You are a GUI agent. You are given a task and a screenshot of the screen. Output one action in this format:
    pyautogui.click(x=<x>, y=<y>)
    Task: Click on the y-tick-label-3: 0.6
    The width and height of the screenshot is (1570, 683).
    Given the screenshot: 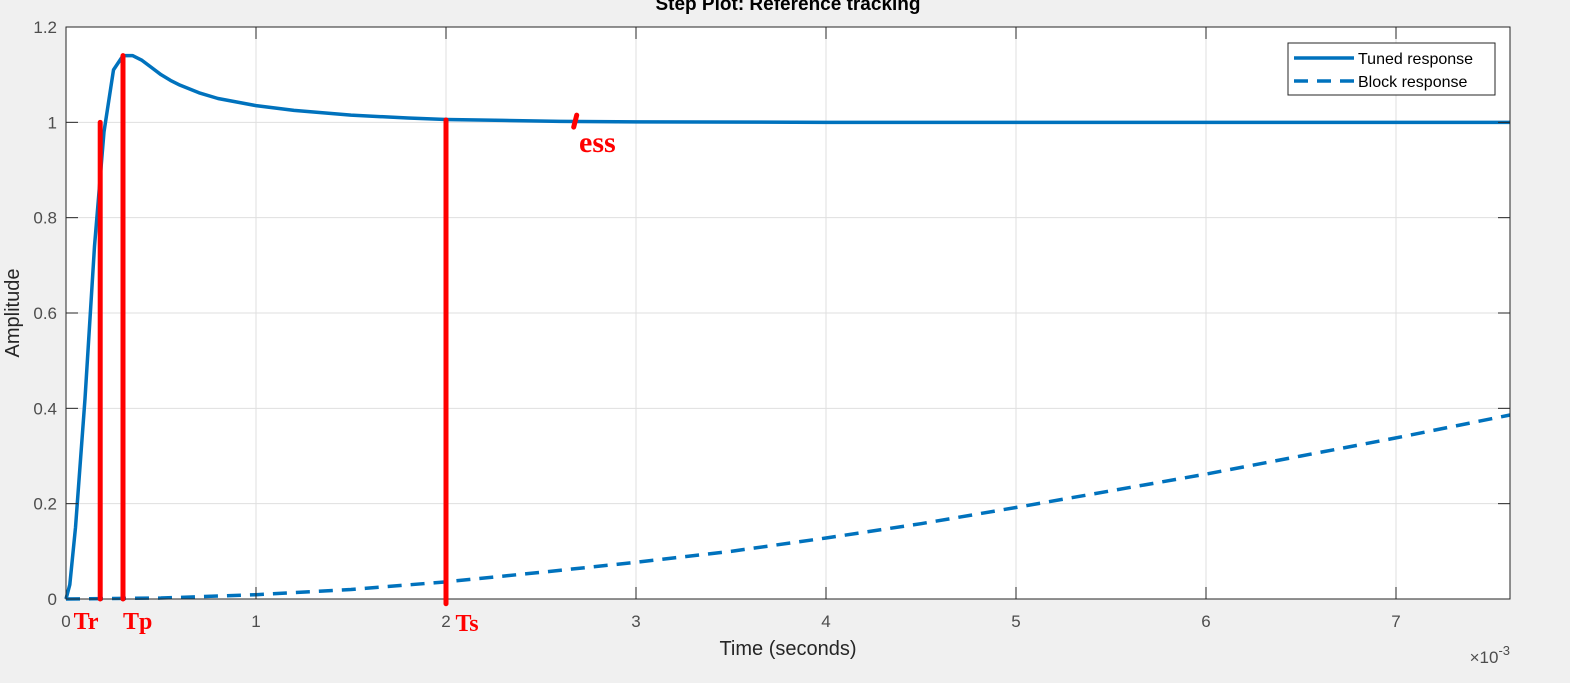 What is the action you would take?
    pyautogui.click(x=45, y=313)
    